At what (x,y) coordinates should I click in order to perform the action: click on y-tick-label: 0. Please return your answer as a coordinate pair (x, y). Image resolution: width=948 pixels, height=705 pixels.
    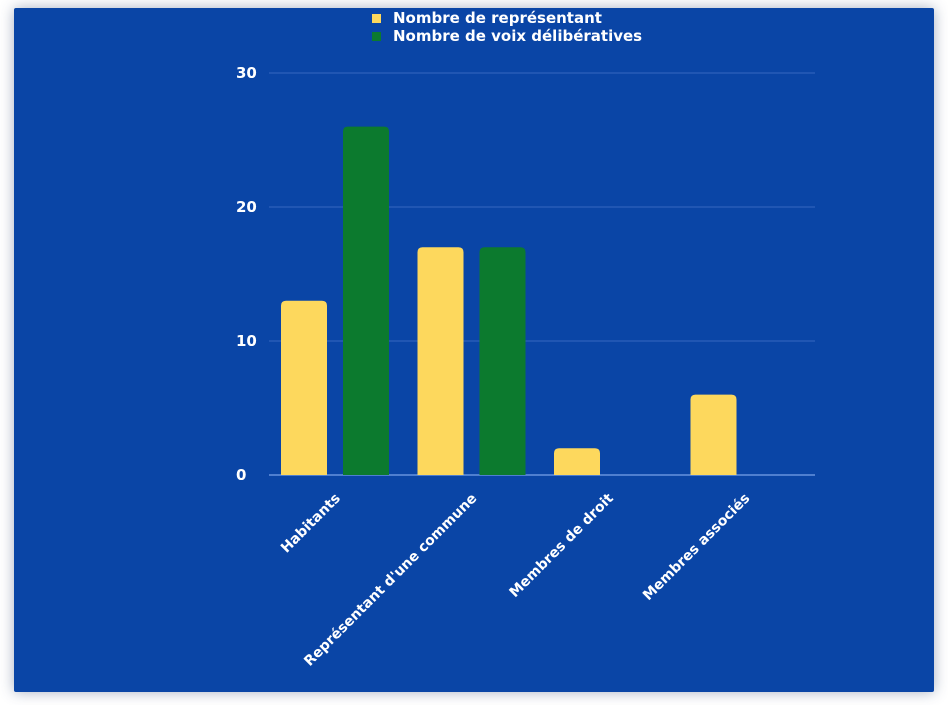
    Looking at the image, I should click on (241, 475).